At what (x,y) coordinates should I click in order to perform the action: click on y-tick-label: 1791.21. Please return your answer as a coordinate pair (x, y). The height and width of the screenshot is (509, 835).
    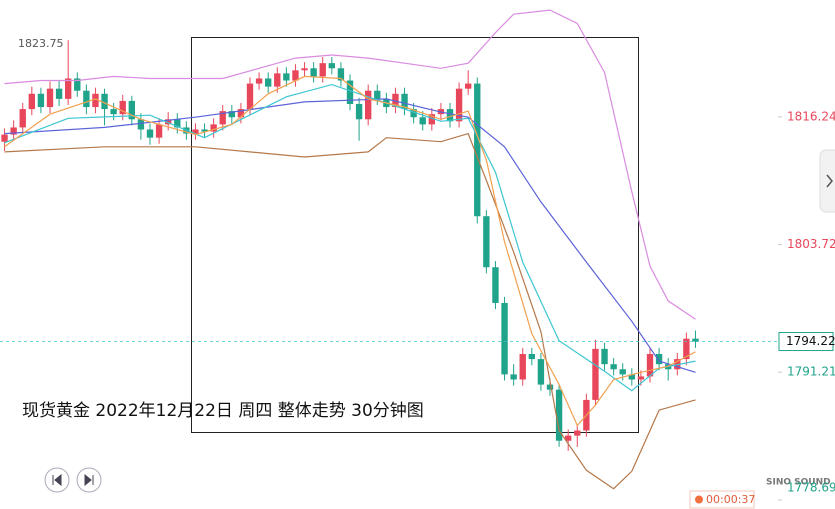
    Looking at the image, I should click on (811, 372).